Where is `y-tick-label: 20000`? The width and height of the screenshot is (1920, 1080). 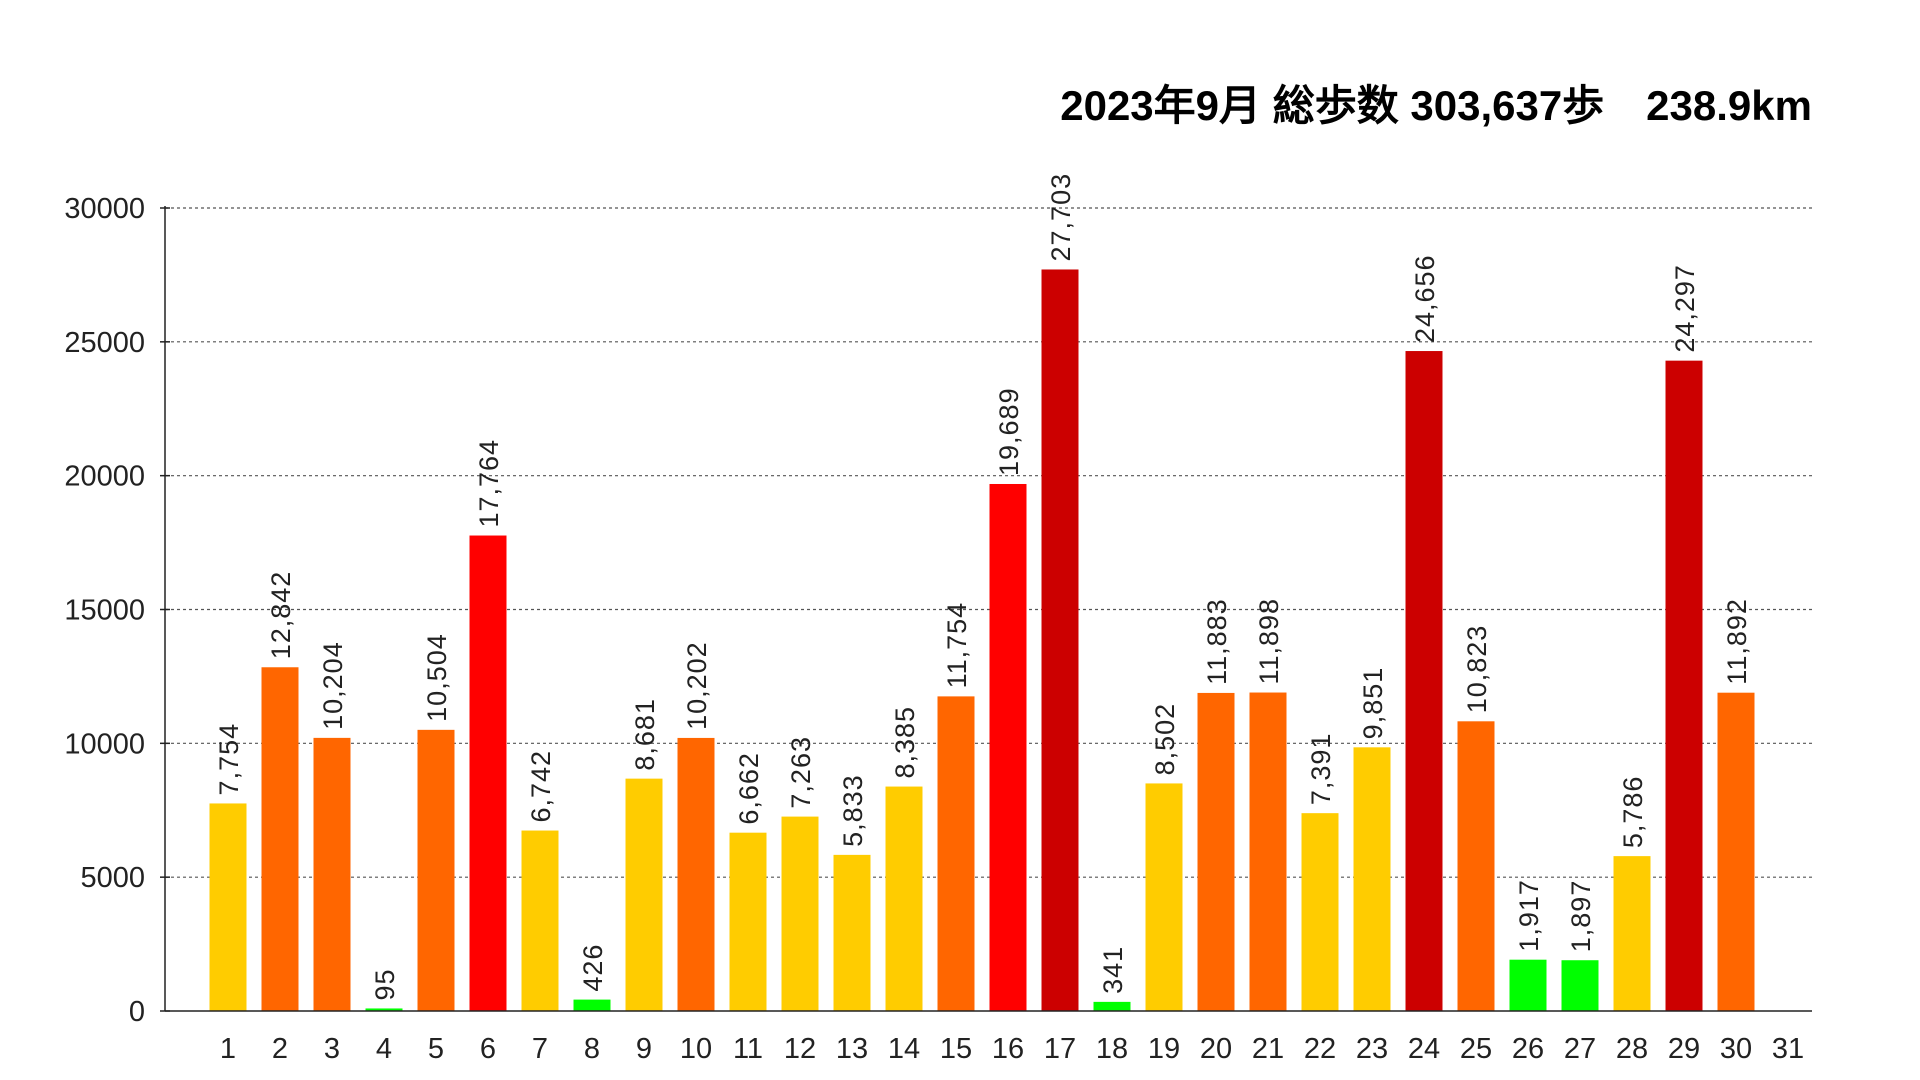 y-tick-label: 20000 is located at coordinates (104, 477).